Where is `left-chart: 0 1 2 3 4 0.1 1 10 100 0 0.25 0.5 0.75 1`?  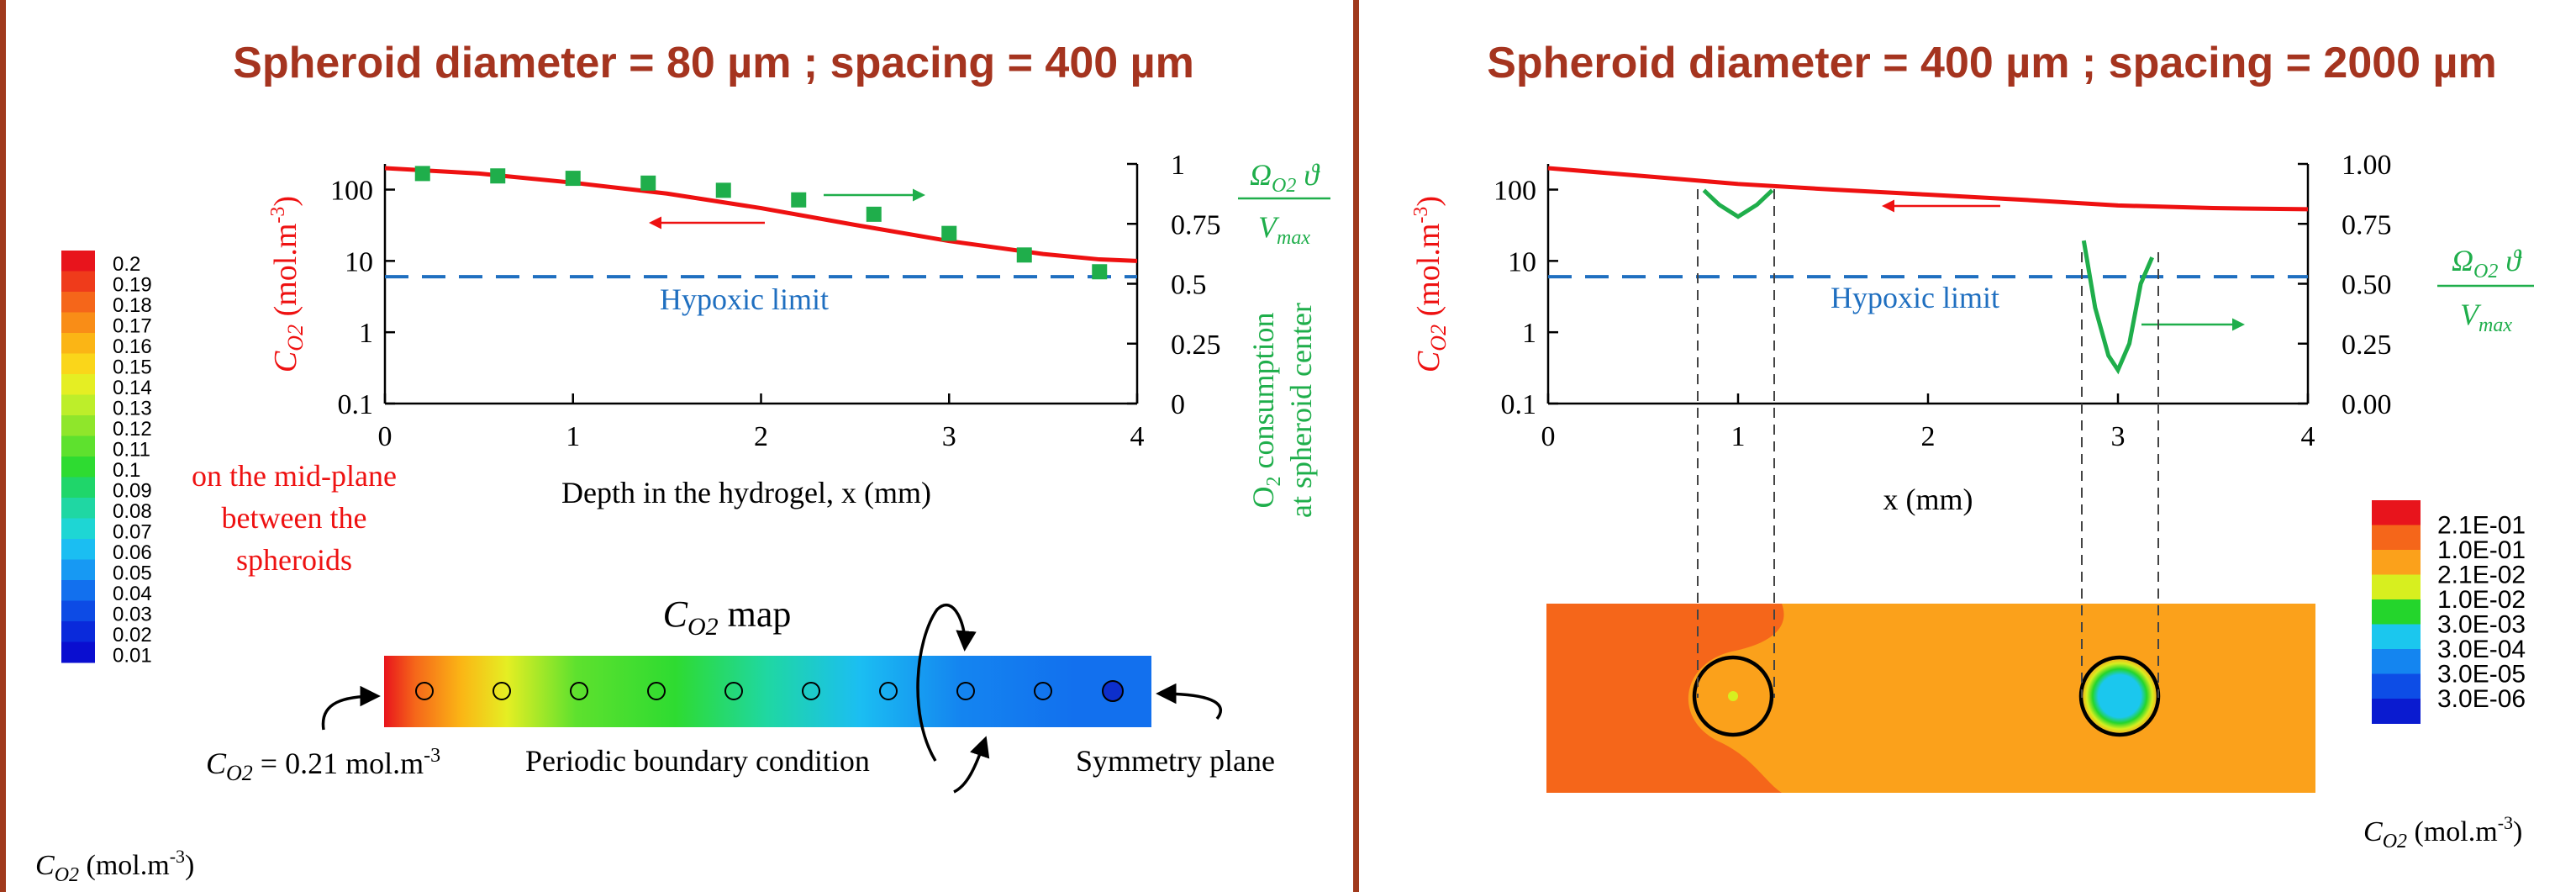 left-chart: 0 1 2 3 4 0.1 1 10 100 0 0.25 0.5 0.75 1 is located at coordinates (775, 301).